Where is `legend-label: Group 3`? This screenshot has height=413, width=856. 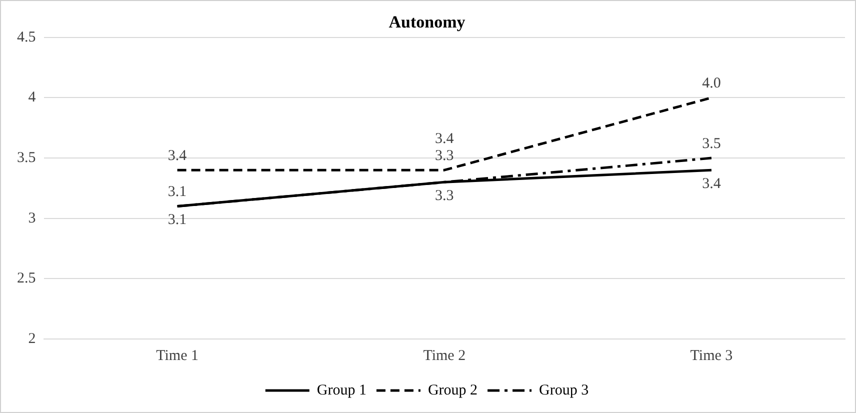
legend-label: Group 3 is located at coordinates (564, 390).